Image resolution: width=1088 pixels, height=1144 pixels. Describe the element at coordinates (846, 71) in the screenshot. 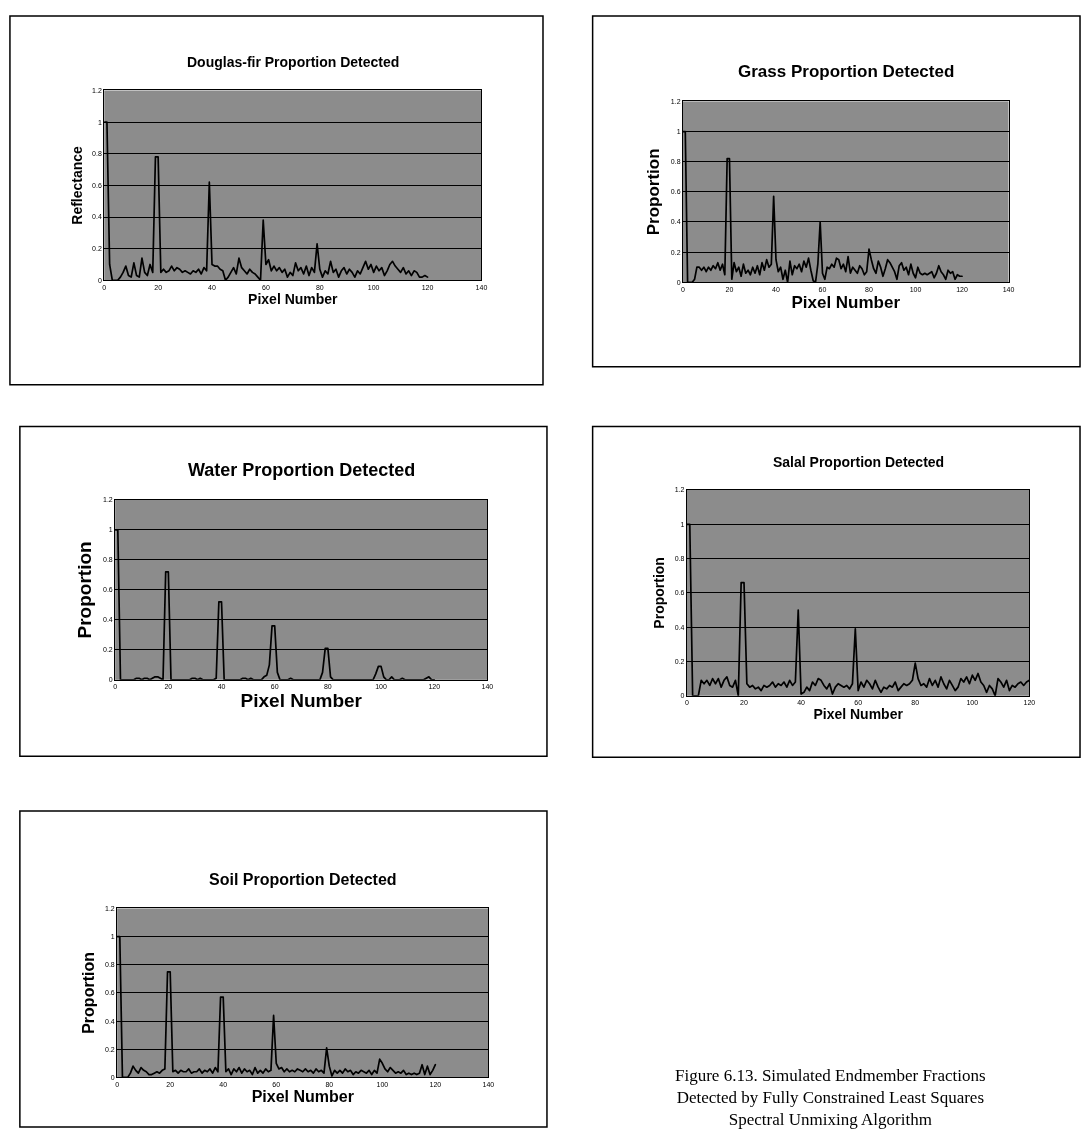

I see `chart-title: Grass Proportion Detected` at that location.